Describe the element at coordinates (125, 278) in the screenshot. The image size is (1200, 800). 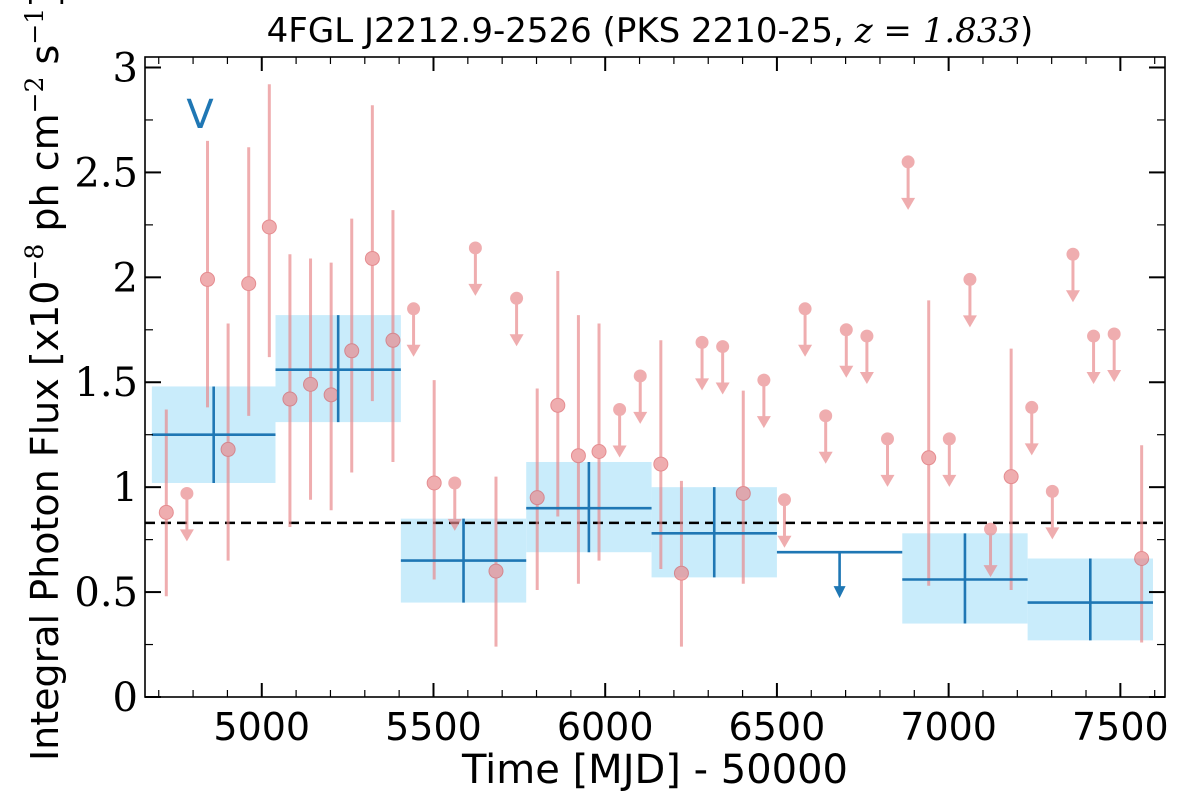
I see `y-tick-label: 2` at that location.